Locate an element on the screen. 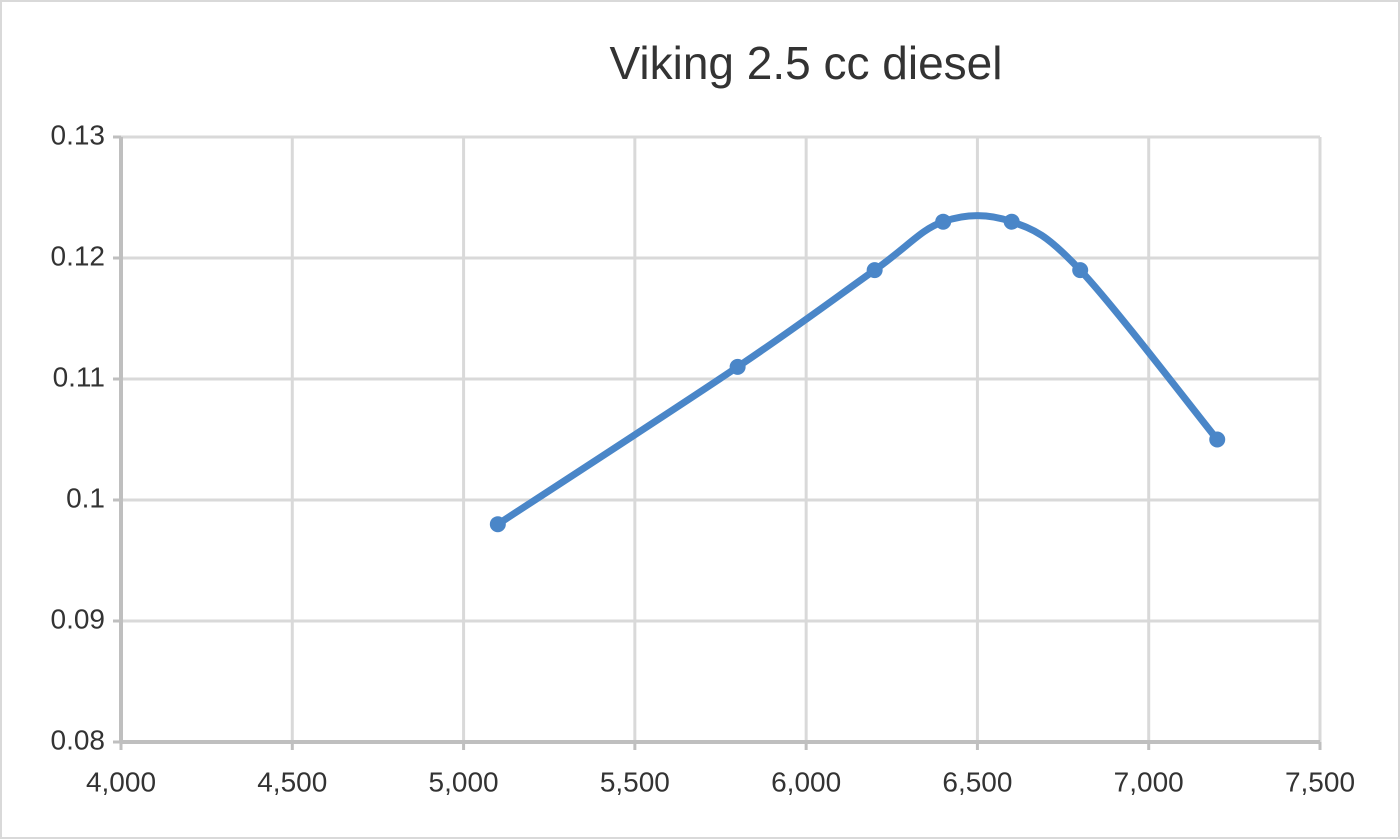 Image resolution: width=1400 pixels, height=839 pixels. y-tick-label: 0.08 is located at coordinates (78, 739).